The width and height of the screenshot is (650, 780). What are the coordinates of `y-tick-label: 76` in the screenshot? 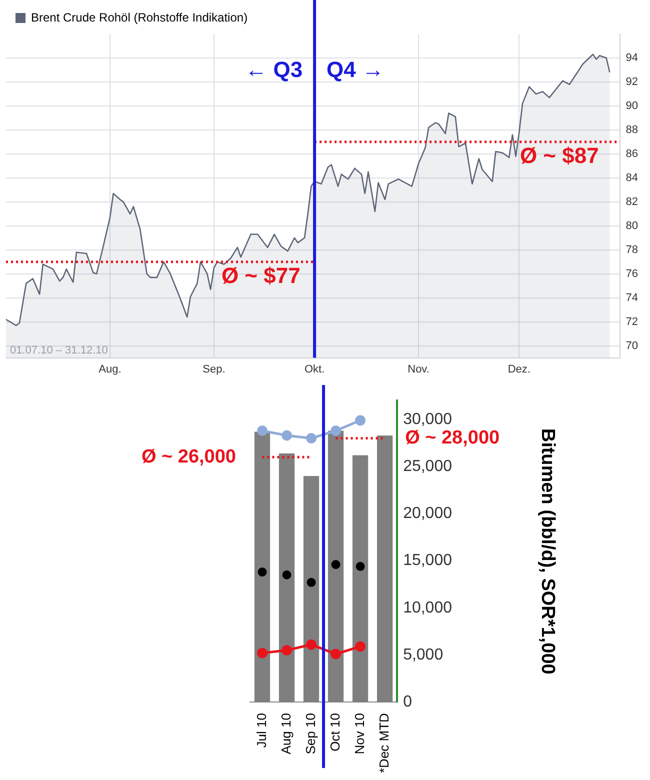 It's located at (632, 274).